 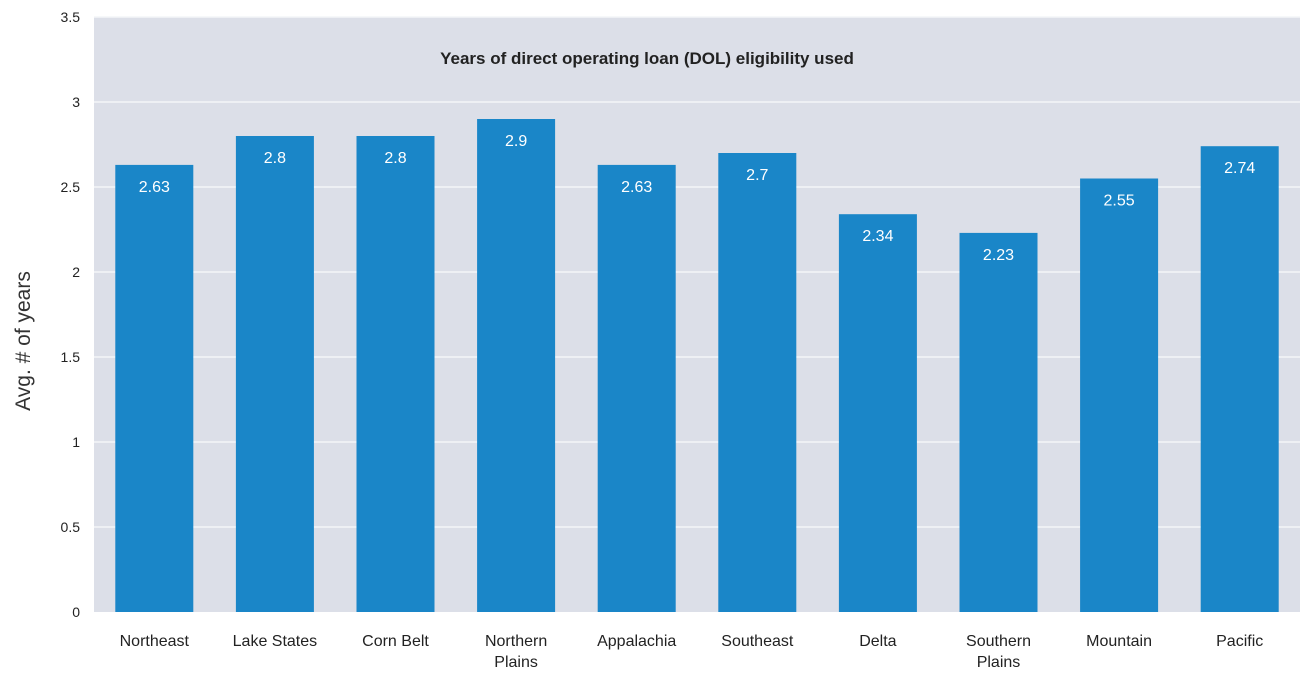 What do you see at coordinates (23, 341) in the screenshot?
I see `y-axis-title: Avg. # of years` at bounding box center [23, 341].